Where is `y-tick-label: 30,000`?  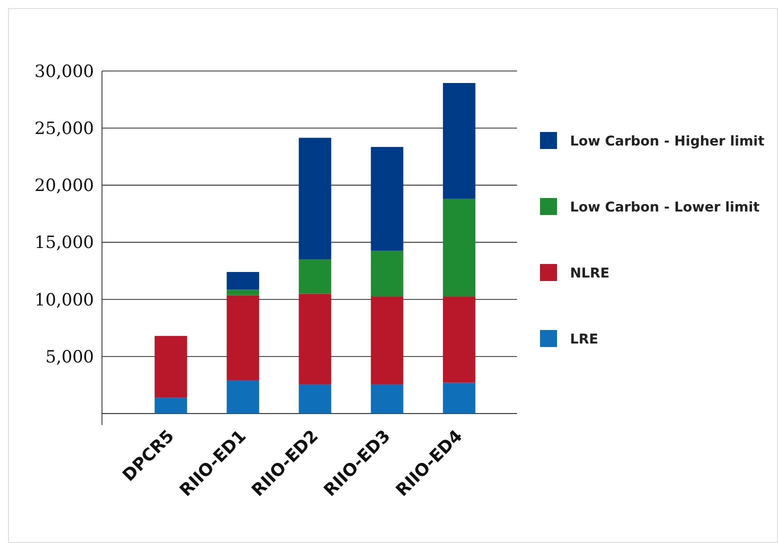
y-tick-label: 30,000 is located at coordinates (64, 72).